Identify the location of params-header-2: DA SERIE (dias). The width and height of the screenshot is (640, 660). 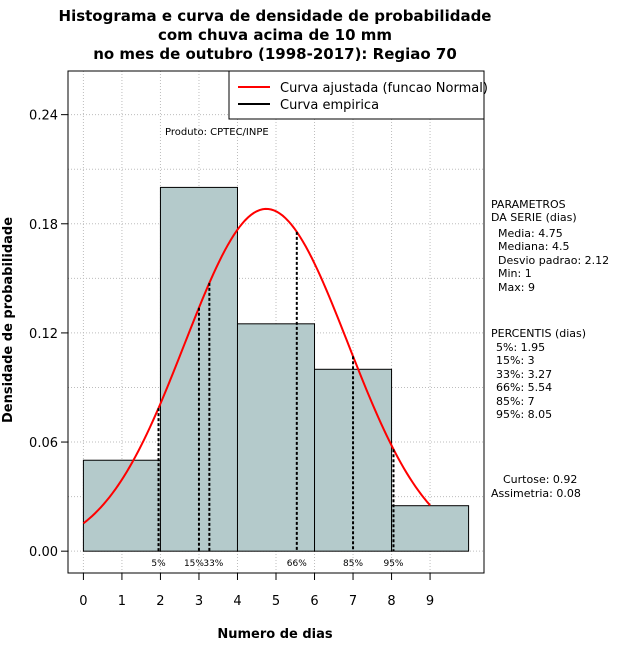
(534, 217).